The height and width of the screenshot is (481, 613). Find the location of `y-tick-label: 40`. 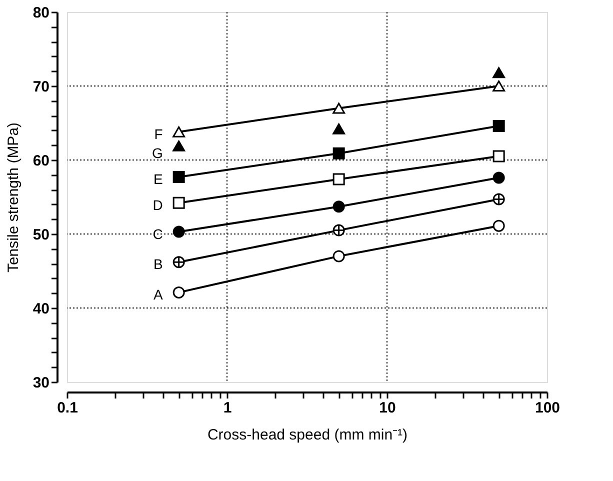

y-tick-label: 40 is located at coordinates (41, 309).